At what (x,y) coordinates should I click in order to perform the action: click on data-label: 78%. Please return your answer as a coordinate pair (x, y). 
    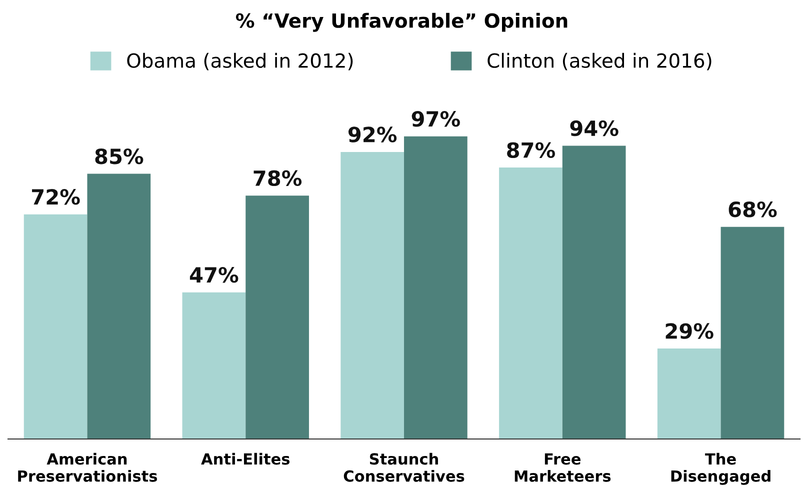
    Looking at the image, I should click on (278, 178).